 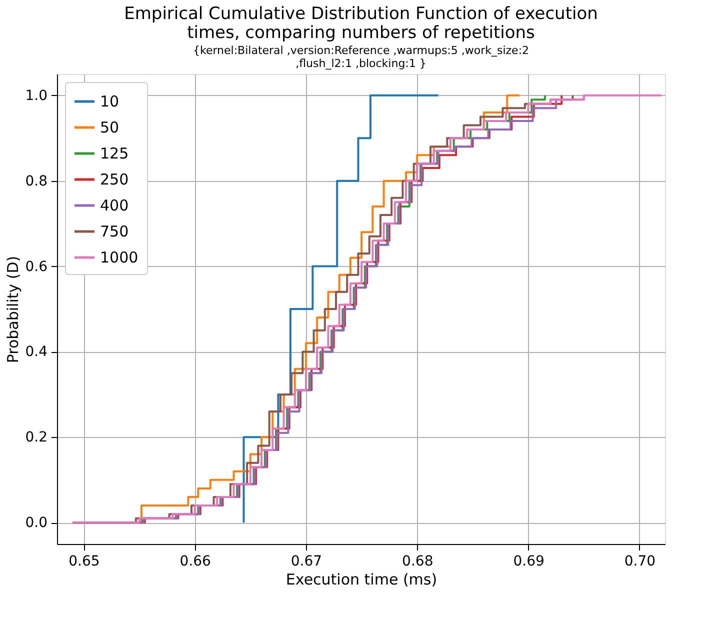 What do you see at coordinates (36, 181) in the screenshot?
I see `y-tick-label: 0.8` at bounding box center [36, 181].